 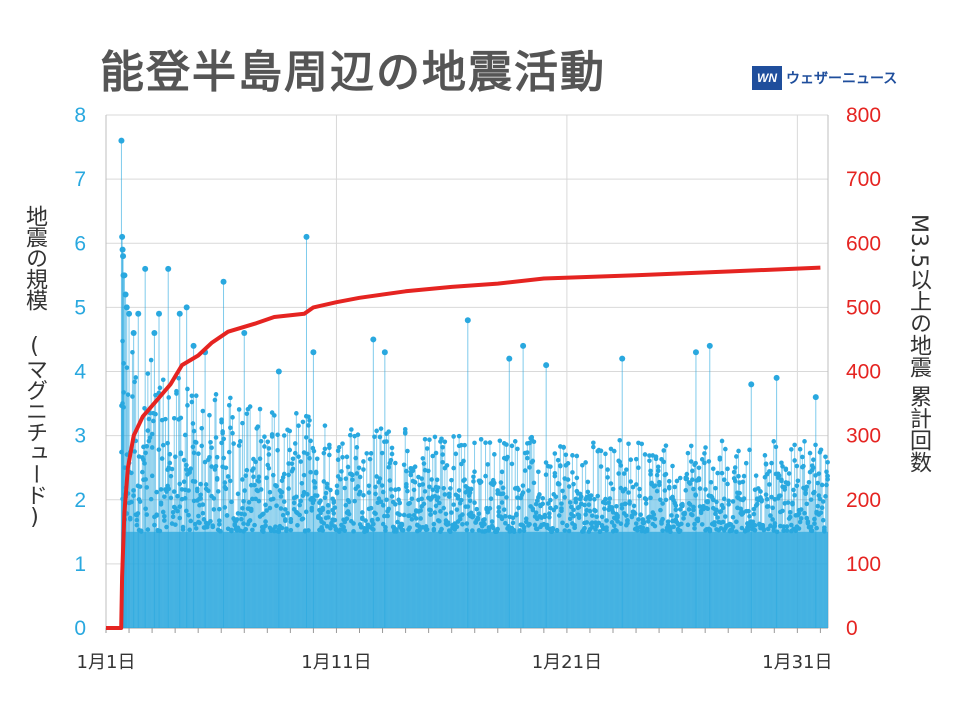 What do you see at coordinates (80, 628) in the screenshot?
I see `y-tick-label-left: 0` at bounding box center [80, 628].